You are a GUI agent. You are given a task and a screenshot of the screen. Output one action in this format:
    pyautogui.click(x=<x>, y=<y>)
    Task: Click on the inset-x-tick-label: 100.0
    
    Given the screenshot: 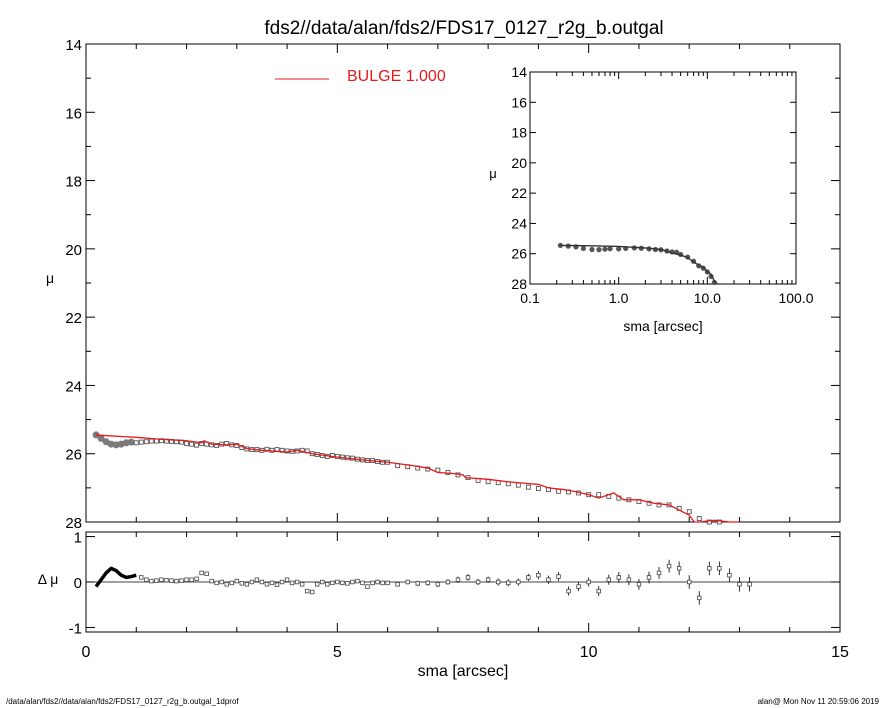 What is the action you would take?
    pyautogui.click(x=795, y=298)
    